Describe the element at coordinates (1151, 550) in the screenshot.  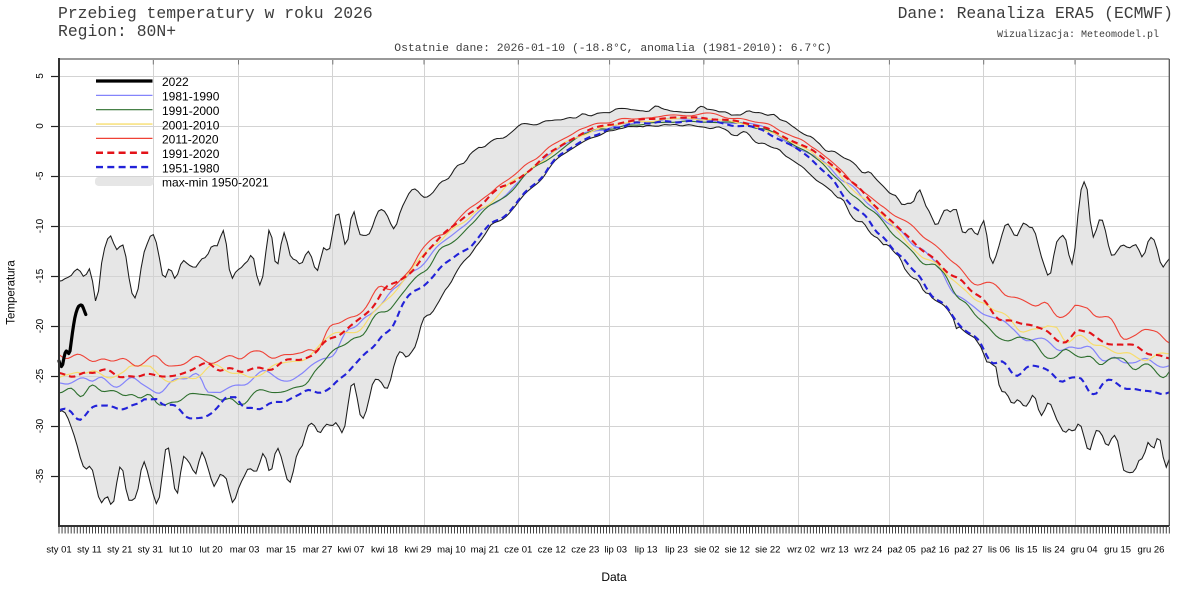
I see `svg-text: gru 26` at that location.